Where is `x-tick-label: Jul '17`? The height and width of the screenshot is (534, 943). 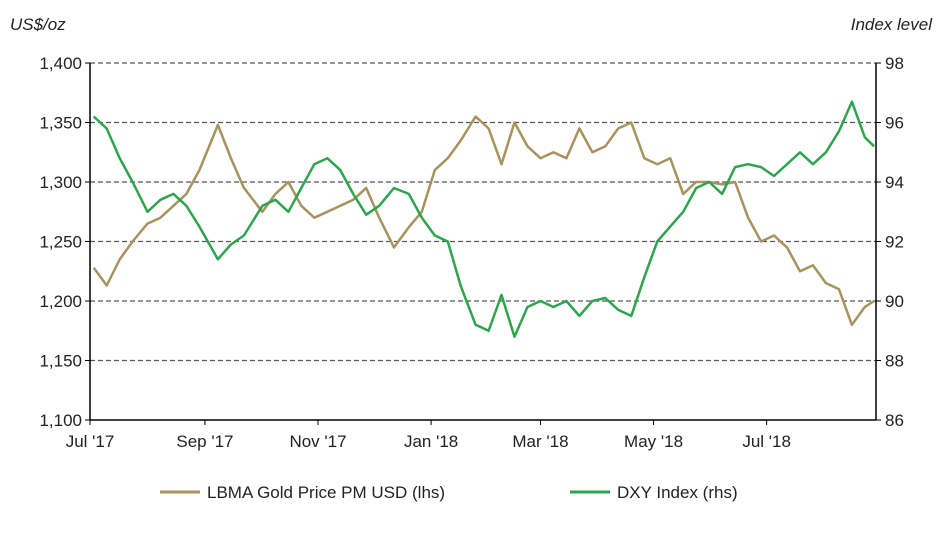
x-tick-label: Jul '17 is located at coordinates (90, 441).